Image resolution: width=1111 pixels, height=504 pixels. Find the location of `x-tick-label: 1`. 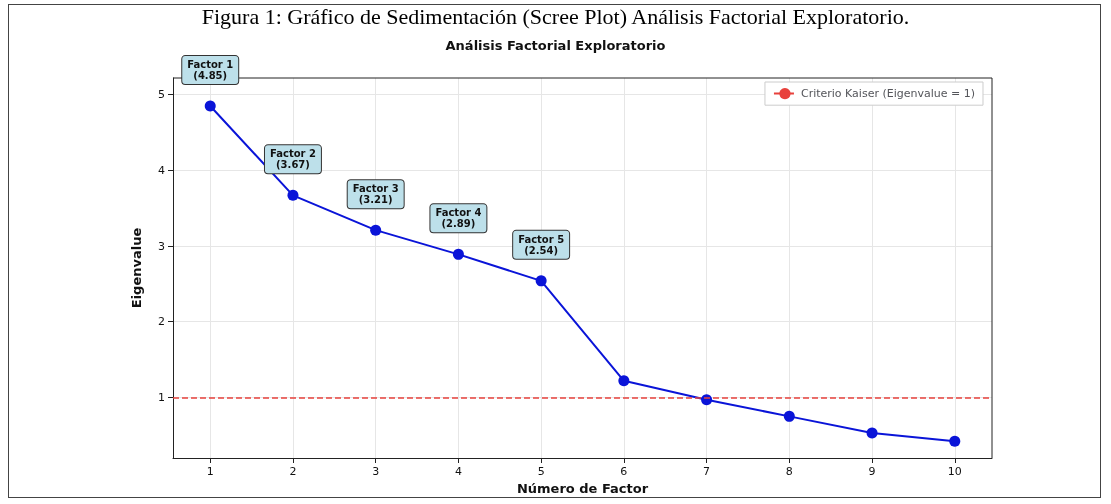

x-tick-label: 1 is located at coordinates (210, 471).